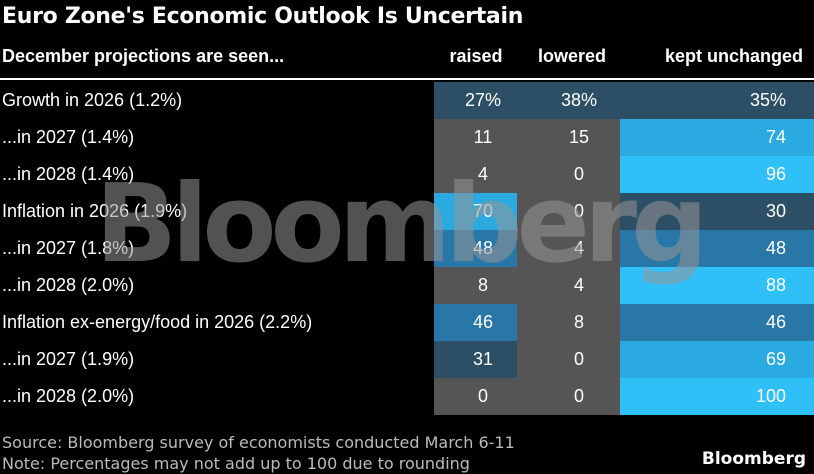  What do you see at coordinates (775, 322) in the screenshot?
I see `cell-kept: 46` at bounding box center [775, 322].